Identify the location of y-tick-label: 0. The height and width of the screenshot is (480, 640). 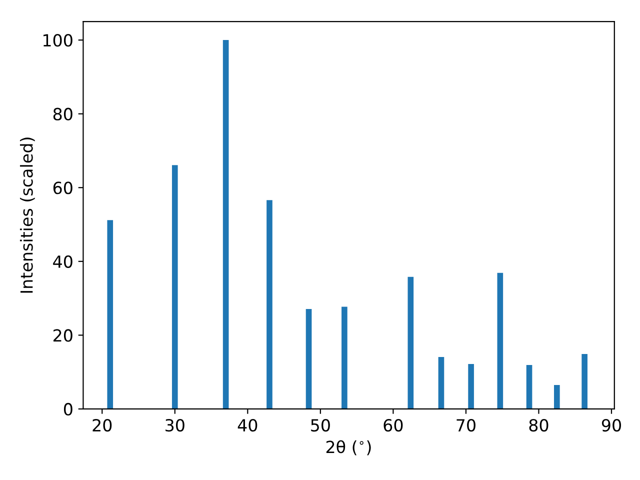
(68, 409).